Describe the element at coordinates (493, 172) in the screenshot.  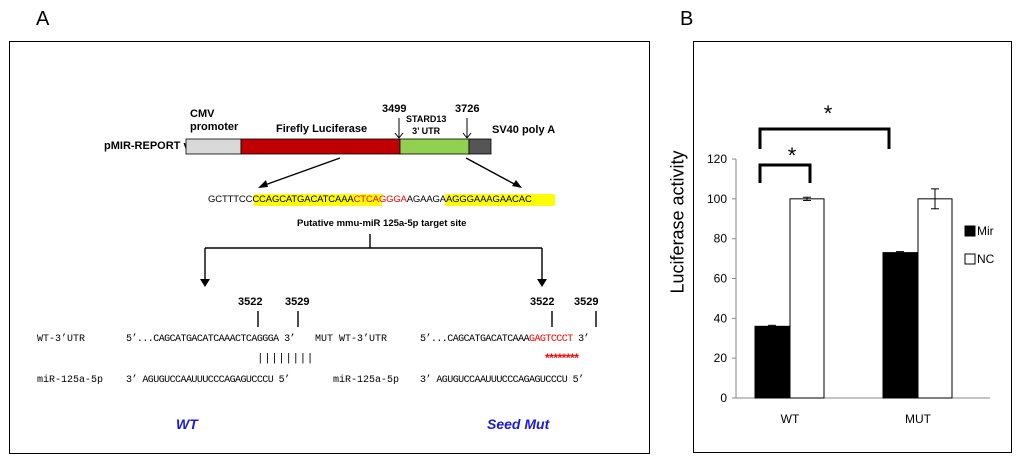
I see `zoom-right-arrow` at that location.